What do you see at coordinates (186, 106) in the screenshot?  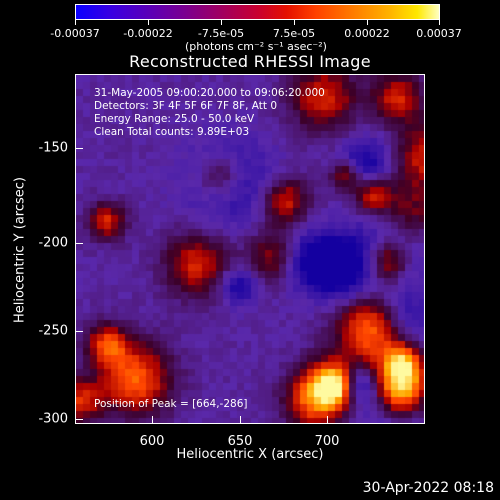 I see `info-detectors: Detectors: 3F 4F 5F 6F 7F 8F, Att 0` at bounding box center [186, 106].